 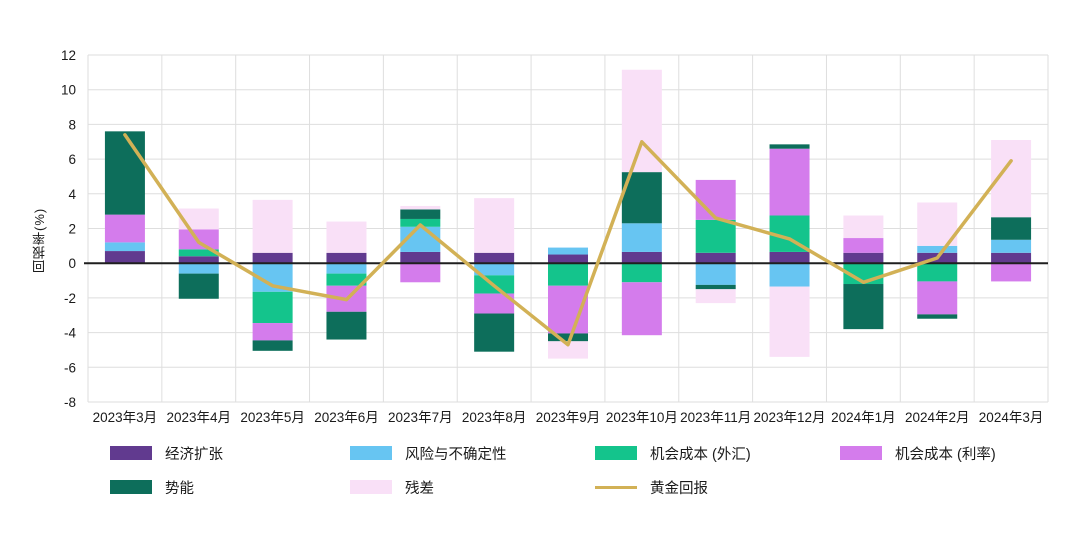 I want to click on legend-label: 黄金回报, so click(x=679, y=488).